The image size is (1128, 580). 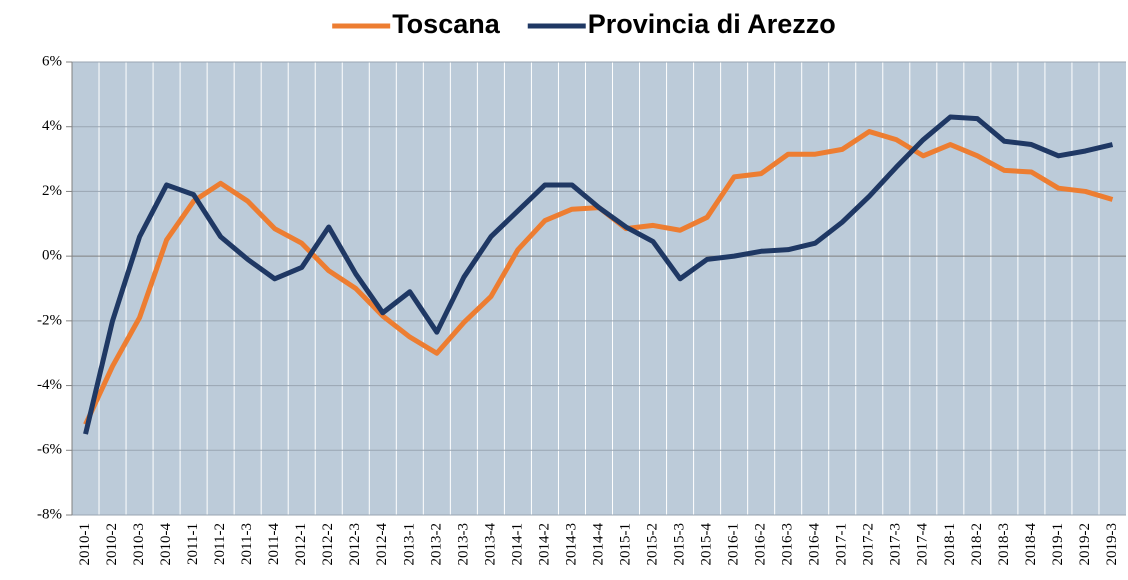 I want to click on x-tick-label: 2011-3, so click(x=247, y=544).